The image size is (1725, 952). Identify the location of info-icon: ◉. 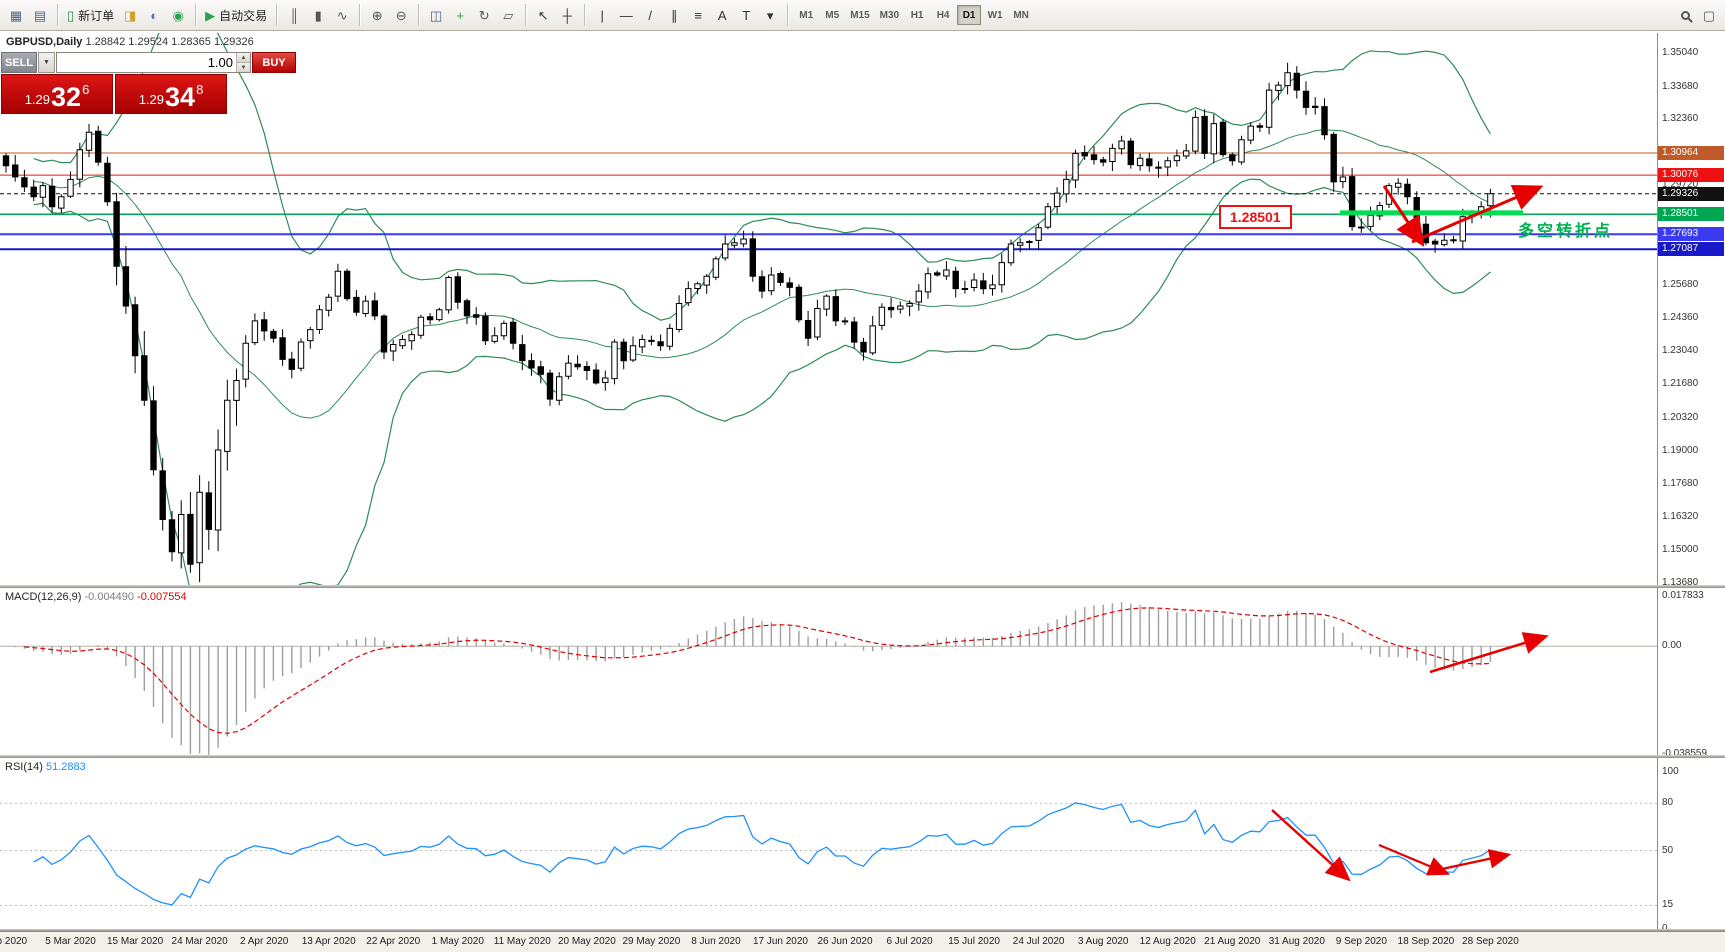
(178, 15).